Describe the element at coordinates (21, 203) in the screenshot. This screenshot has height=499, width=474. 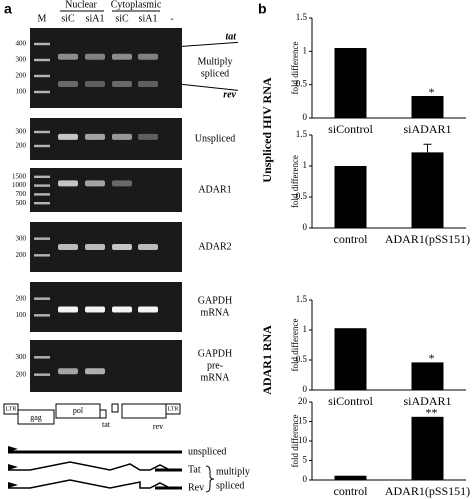
I see `ladder-label: 500` at that location.